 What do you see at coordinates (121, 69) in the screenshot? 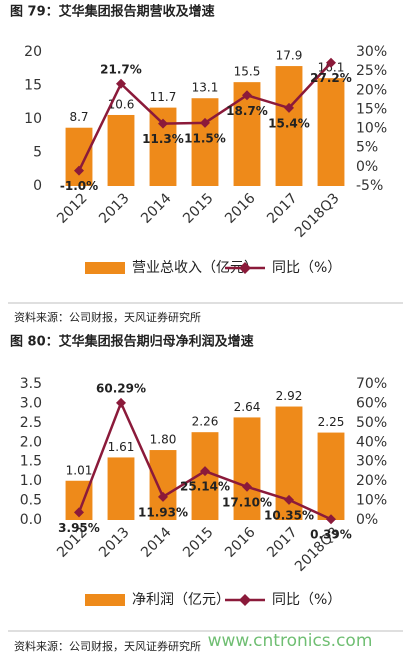
I see `line-value-label: 21.7%` at bounding box center [121, 69].